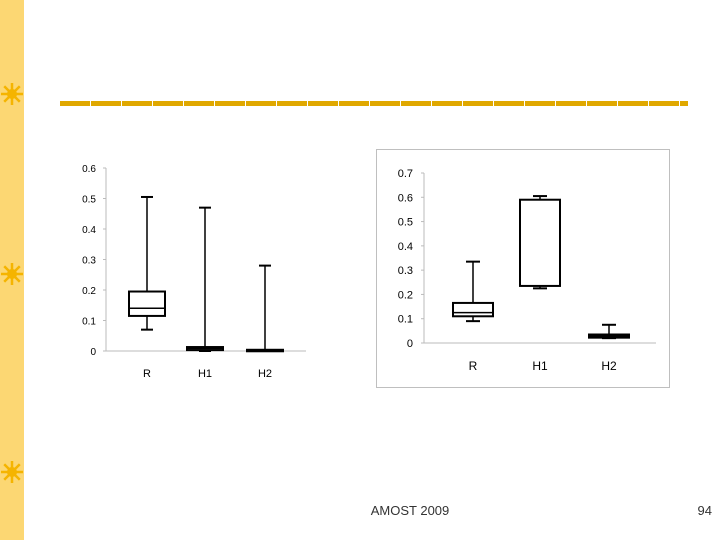 The image size is (720, 540). I want to click on box-H1, so click(540, 242).